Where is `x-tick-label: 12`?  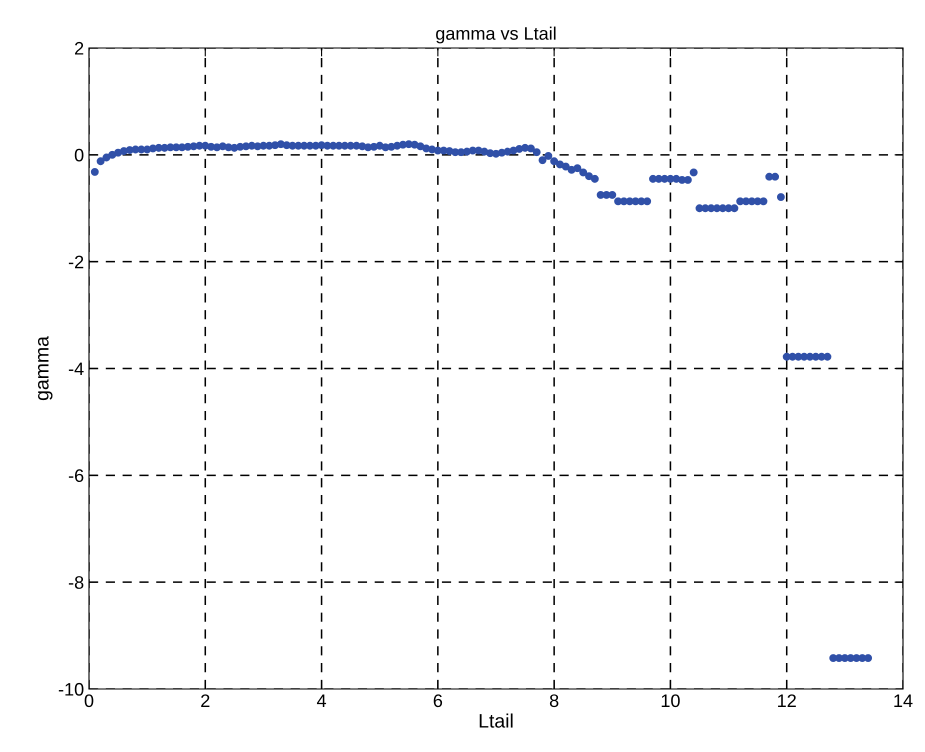 x-tick-label: 12 is located at coordinates (787, 700).